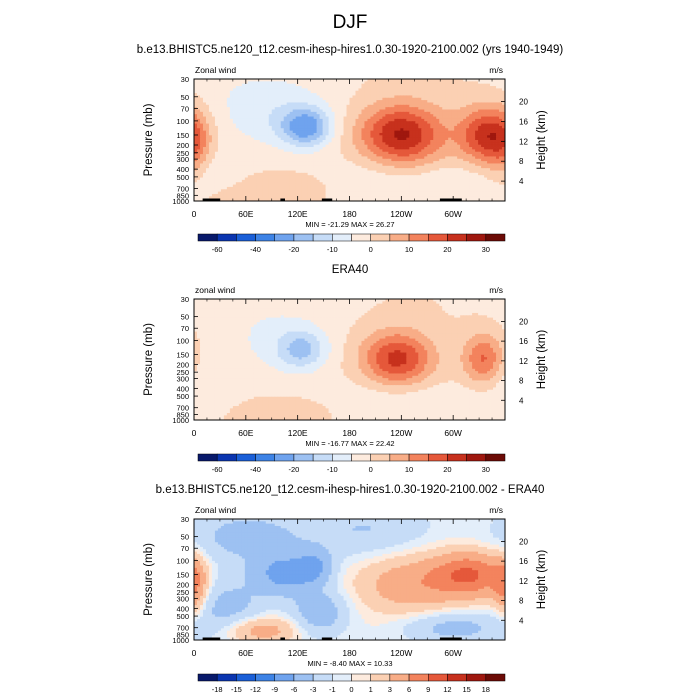  Describe the element at coordinates (294, 469) in the screenshot. I see `colorbar-label: -20` at that location.